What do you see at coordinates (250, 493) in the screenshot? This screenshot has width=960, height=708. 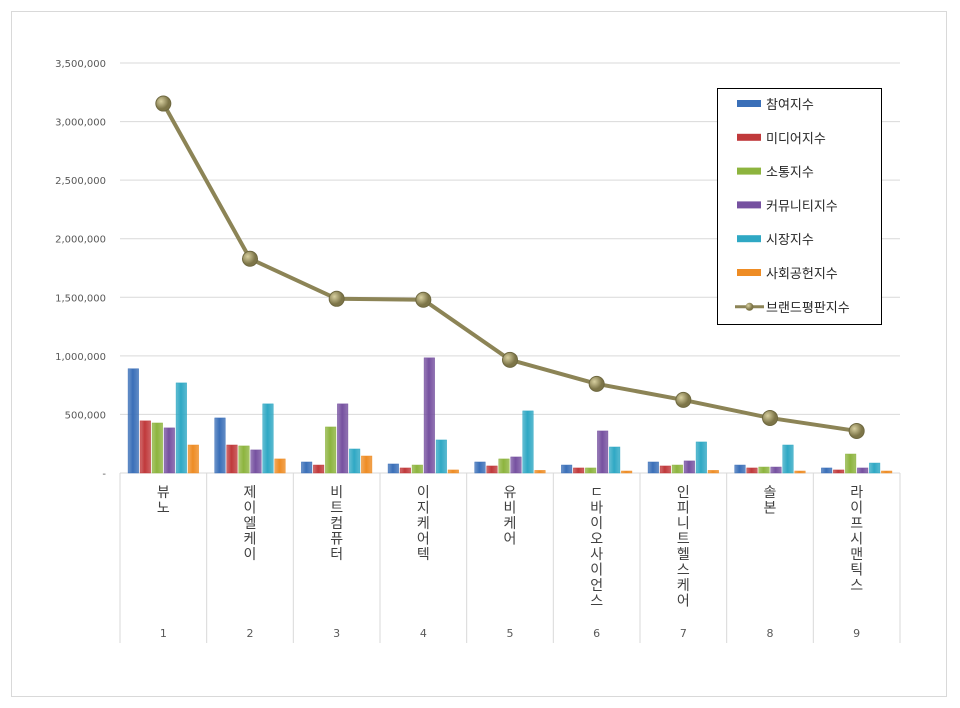 I see `category-label-char: 제` at bounding box center [250, 493].